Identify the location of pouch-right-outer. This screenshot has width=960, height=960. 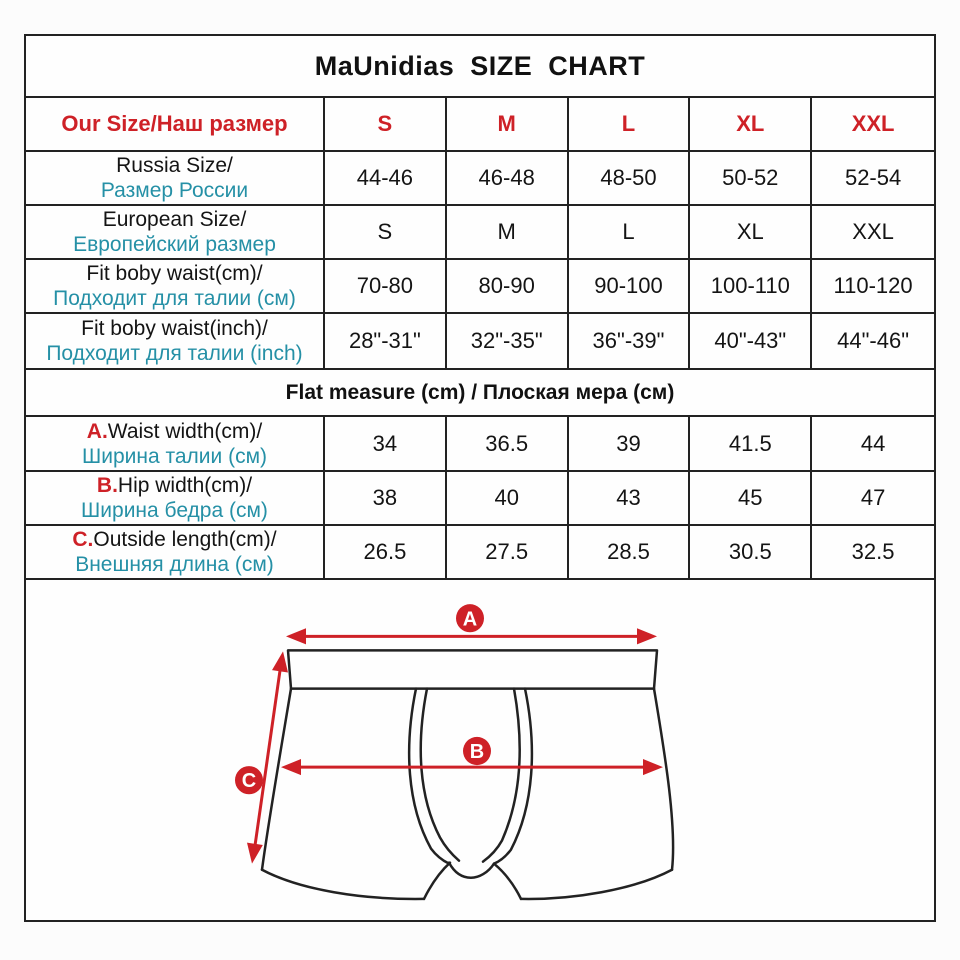
(513, 776).